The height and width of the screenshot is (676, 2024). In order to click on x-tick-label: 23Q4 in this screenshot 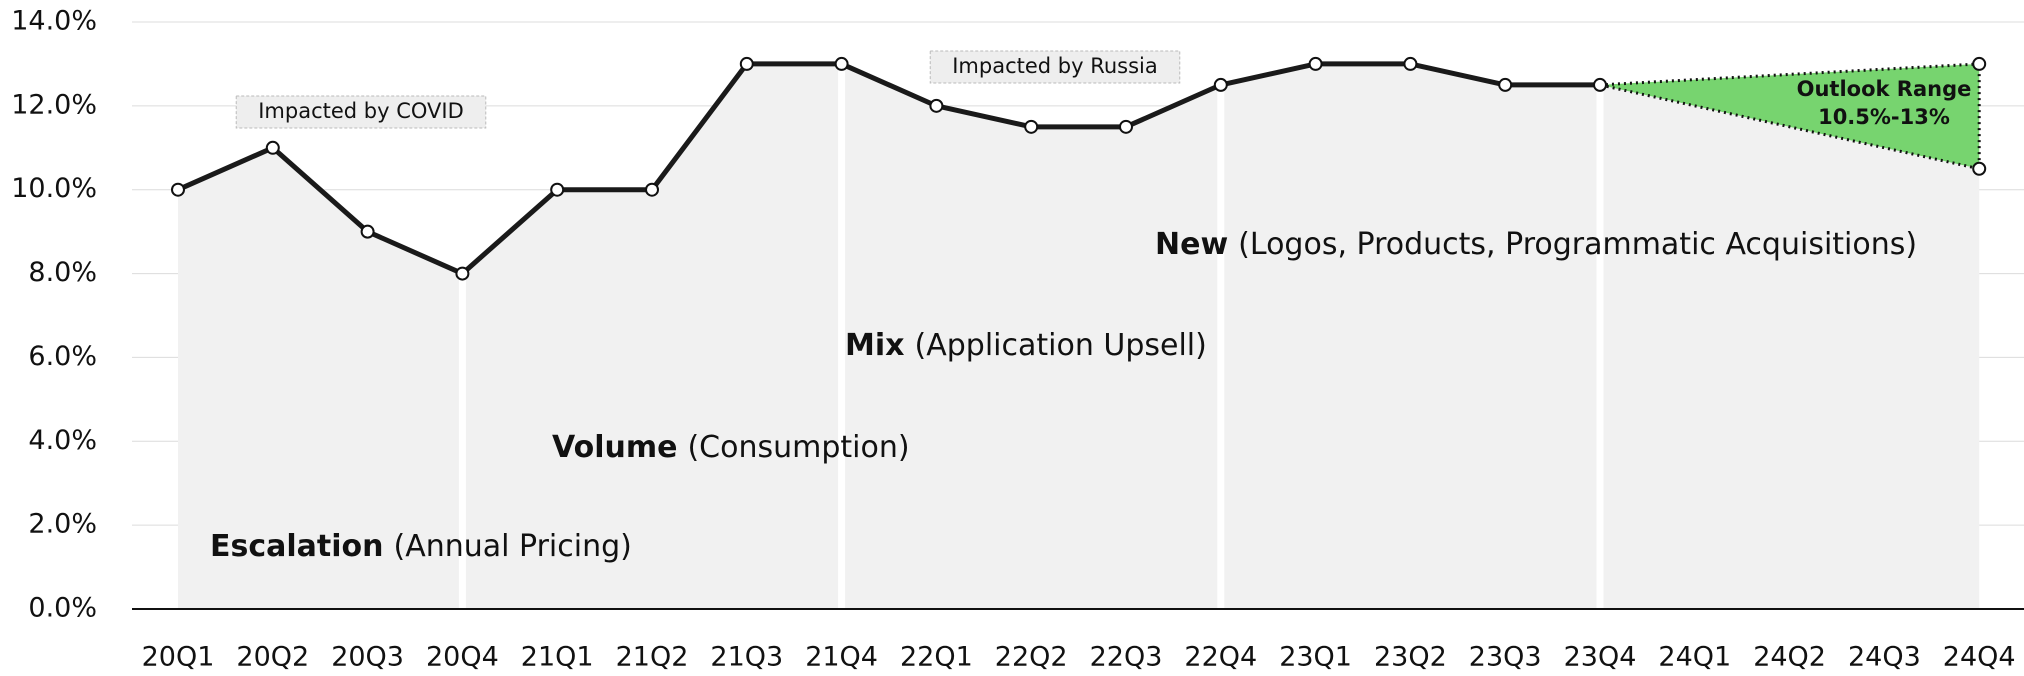, I will do `click(1600, 657)`.